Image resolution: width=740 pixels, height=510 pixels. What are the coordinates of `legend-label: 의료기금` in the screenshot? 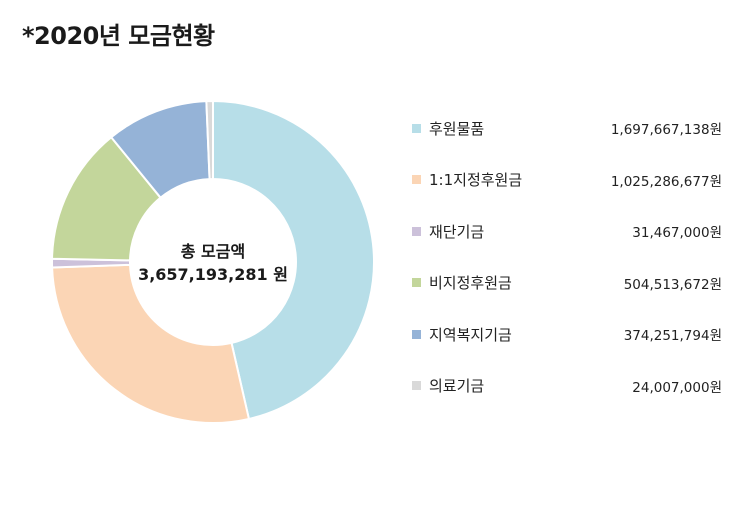 It's located at (457, 386).